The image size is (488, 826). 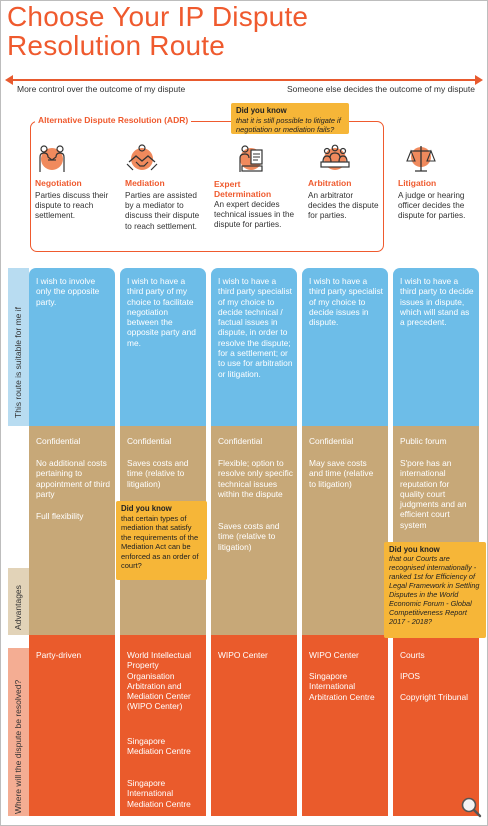 What do you see at coordinates (52, 158) in the screenshot?
I see `handshake-people-icon` at bounding box center [52, 158].